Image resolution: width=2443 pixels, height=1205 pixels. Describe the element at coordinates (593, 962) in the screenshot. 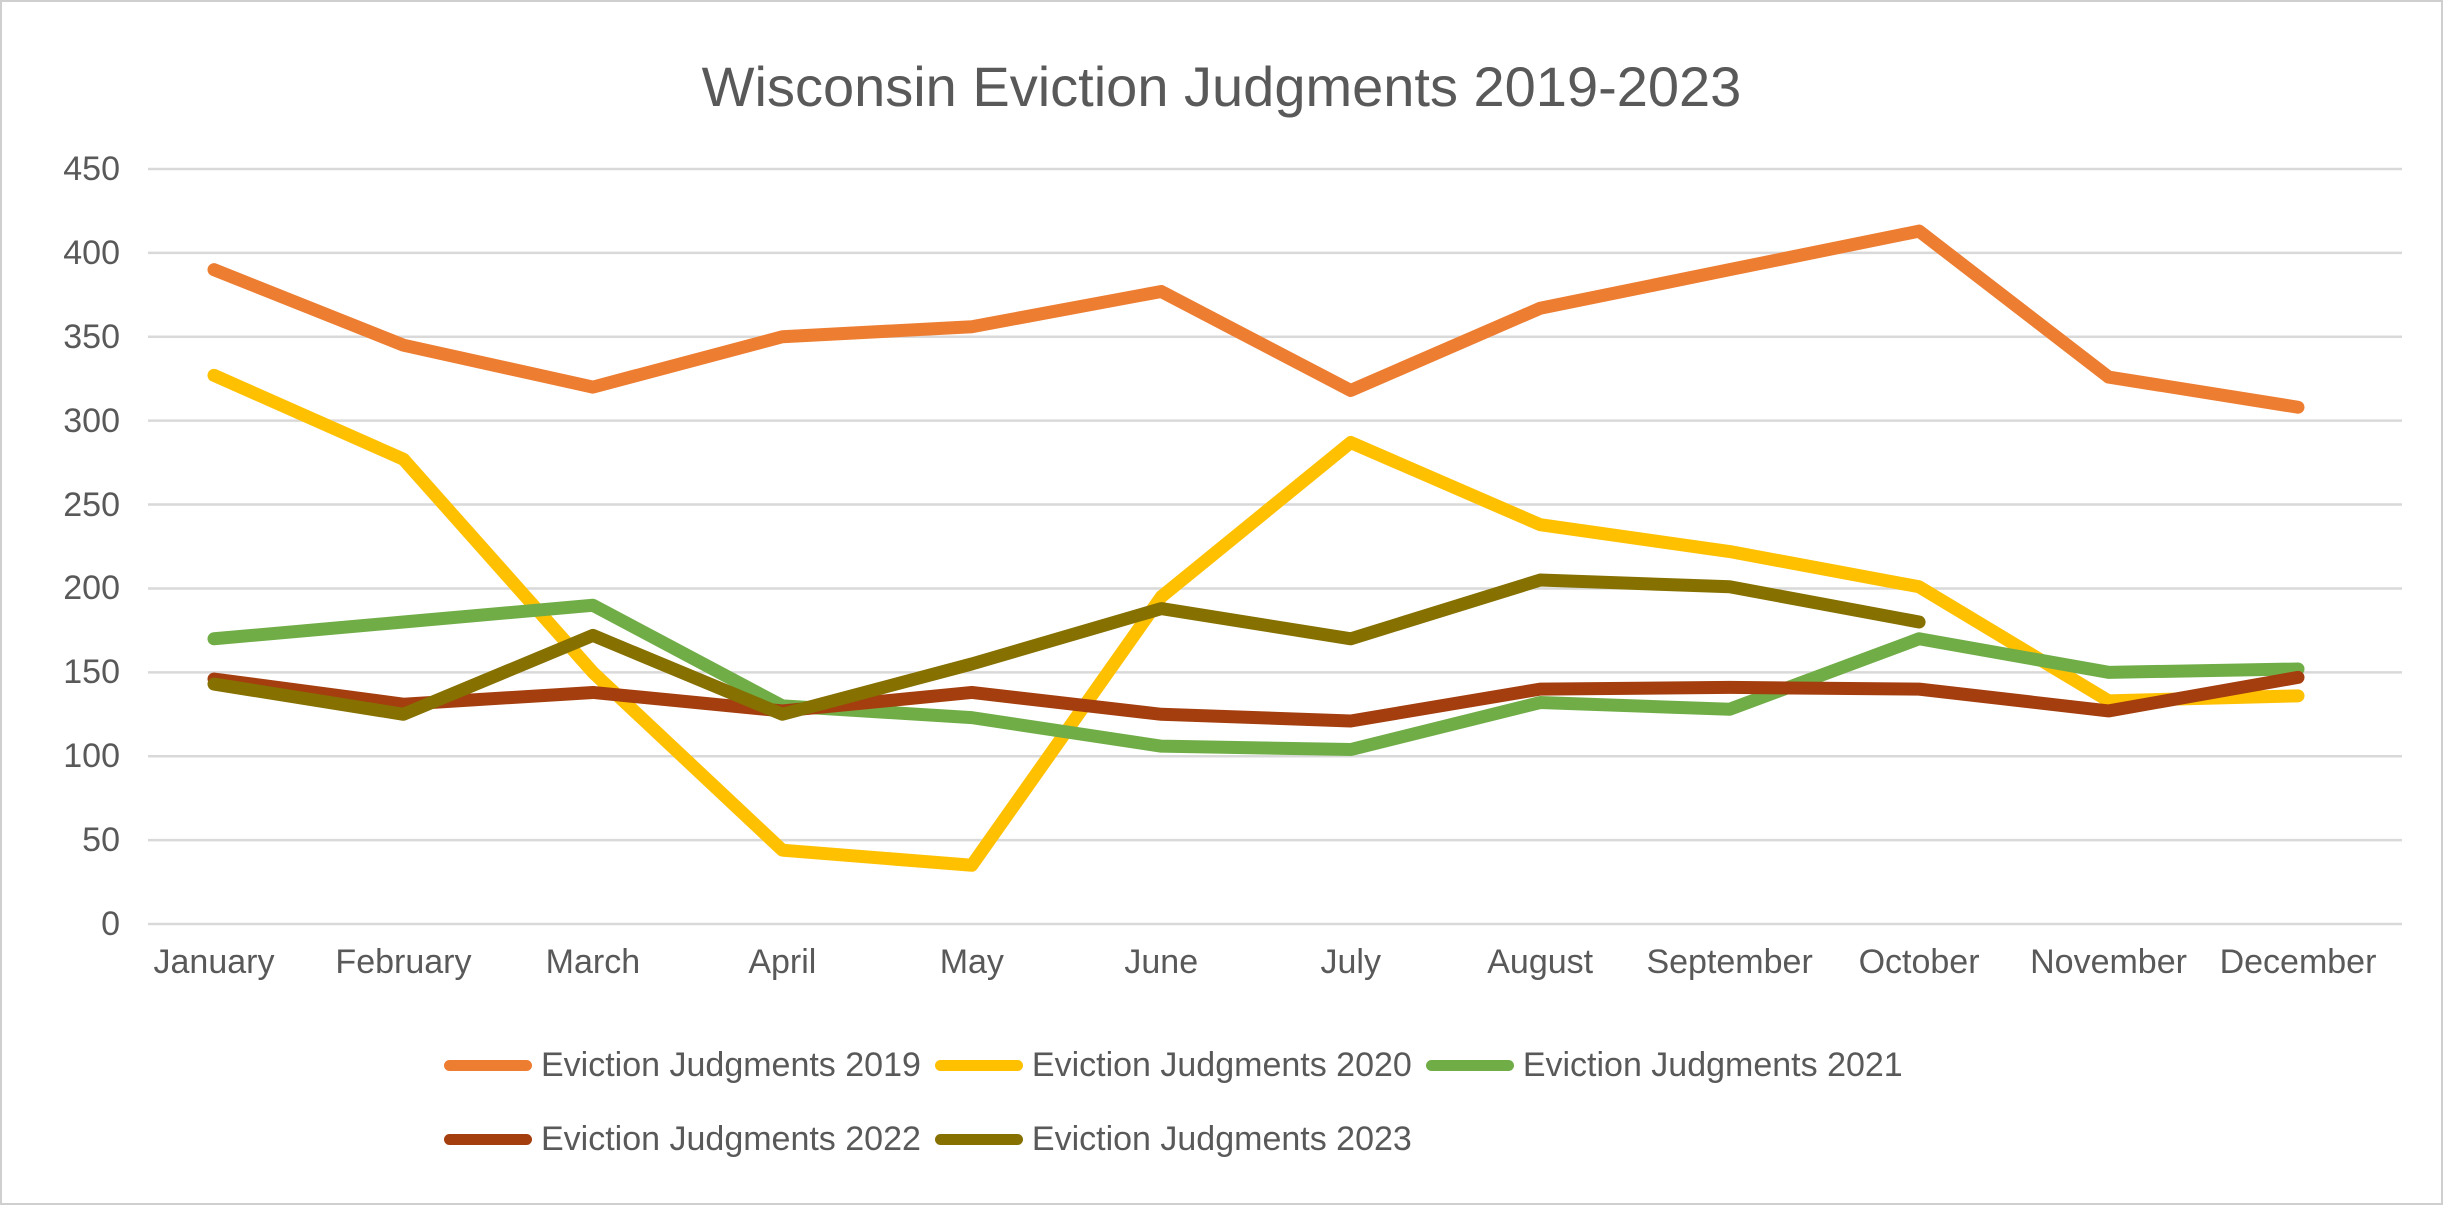

I see `x-axis-label: March` at that location.